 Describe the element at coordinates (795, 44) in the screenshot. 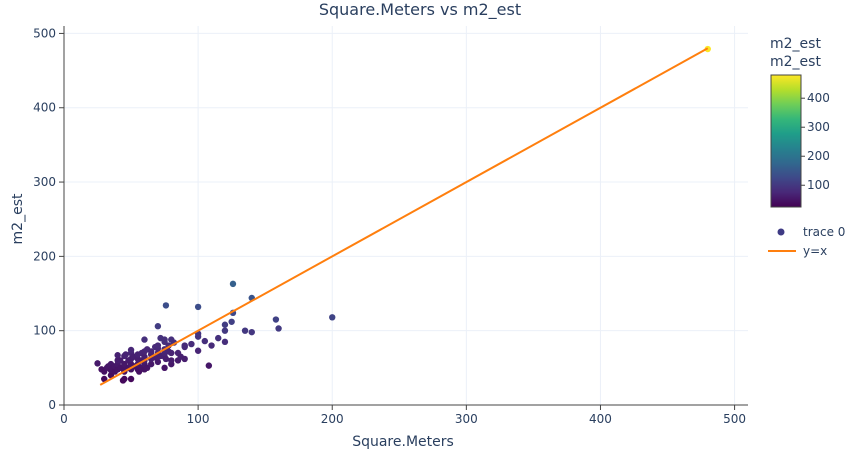

I see `colorbar-title-line1: m2_est` at that location.